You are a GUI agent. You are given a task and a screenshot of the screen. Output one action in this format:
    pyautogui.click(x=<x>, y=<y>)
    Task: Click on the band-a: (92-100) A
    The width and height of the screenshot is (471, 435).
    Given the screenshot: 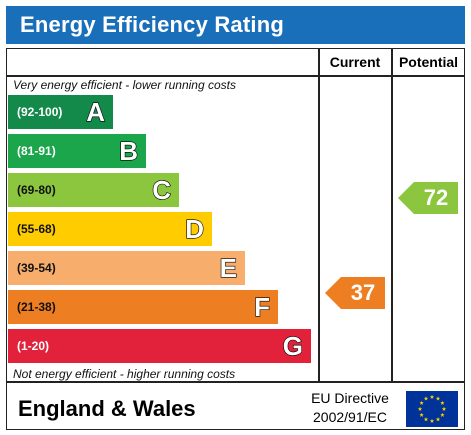 What is the action you would take?
    pyautogui.click(x=60, y=112)
    